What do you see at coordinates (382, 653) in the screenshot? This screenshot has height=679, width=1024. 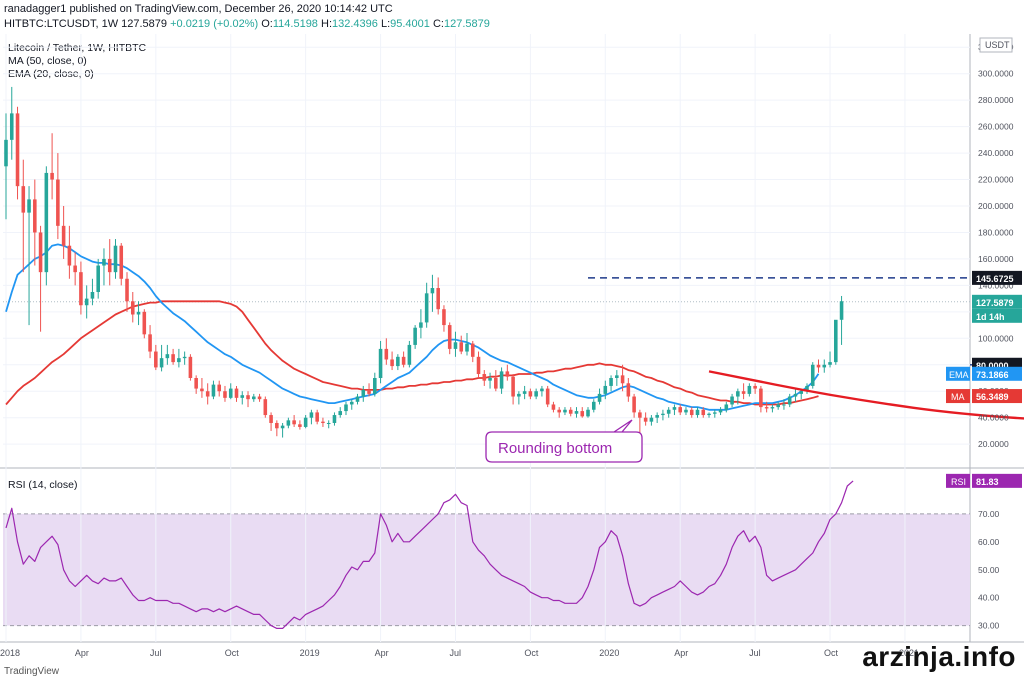 I see `time-tick-label: Apr` at bounding box center [382, 653].